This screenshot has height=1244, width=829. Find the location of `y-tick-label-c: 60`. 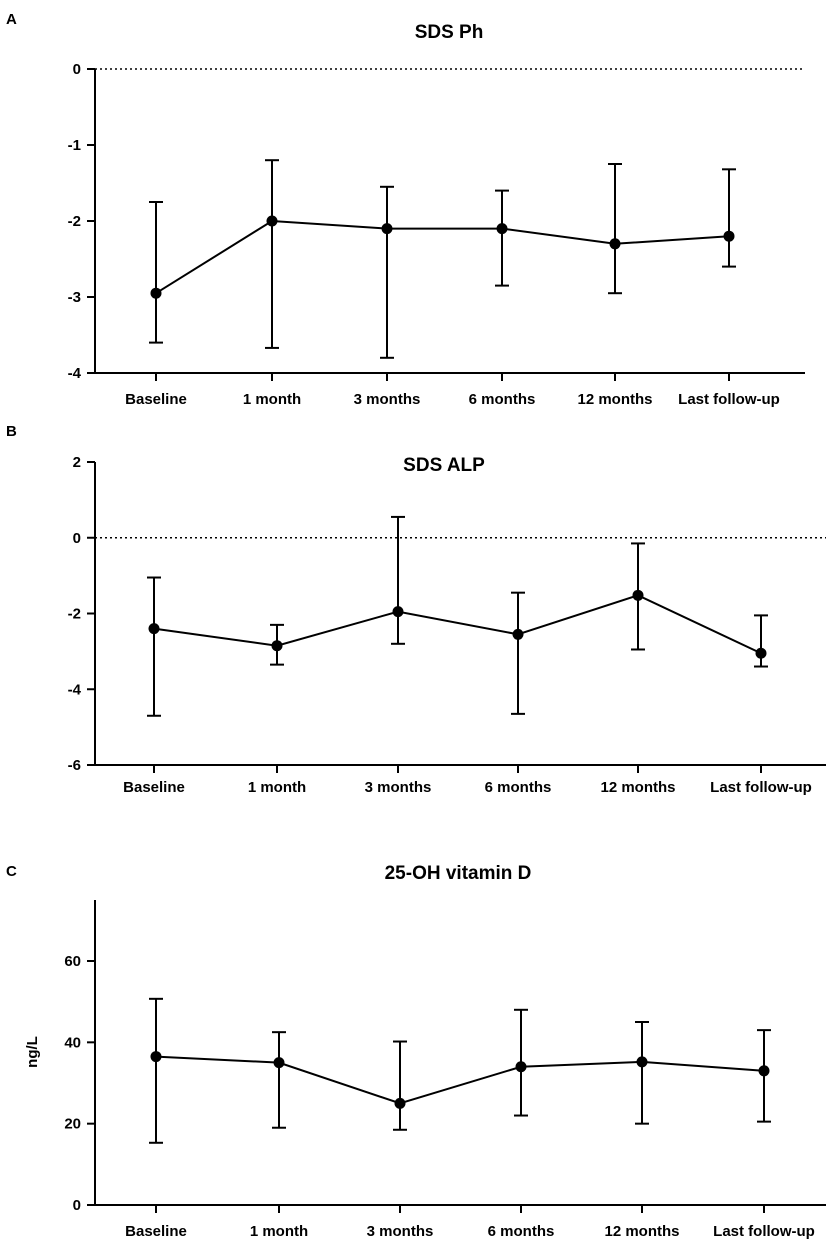

y-tick-label-c: 60 is located at coordinates (72, 961).